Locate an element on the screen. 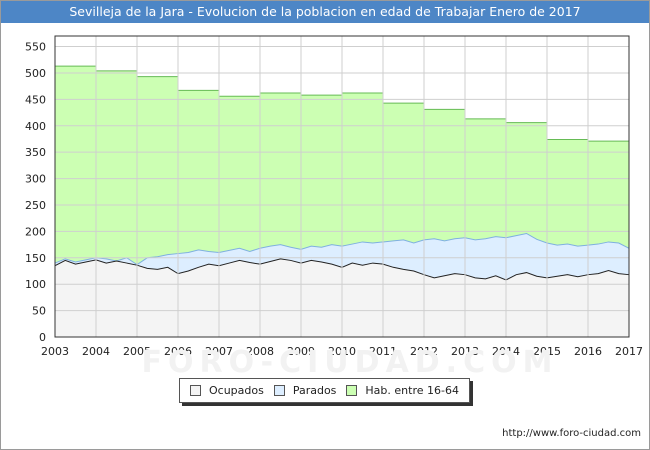 The height and width of the screenshot is (450, 650). y-tick-label: 100 is located at coordinates (35, 284).